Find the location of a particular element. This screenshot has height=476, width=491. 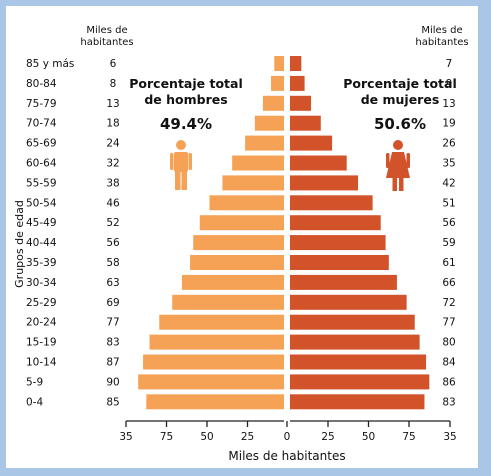

age-group-label: 85 y más is located at coordinates (50, 64).